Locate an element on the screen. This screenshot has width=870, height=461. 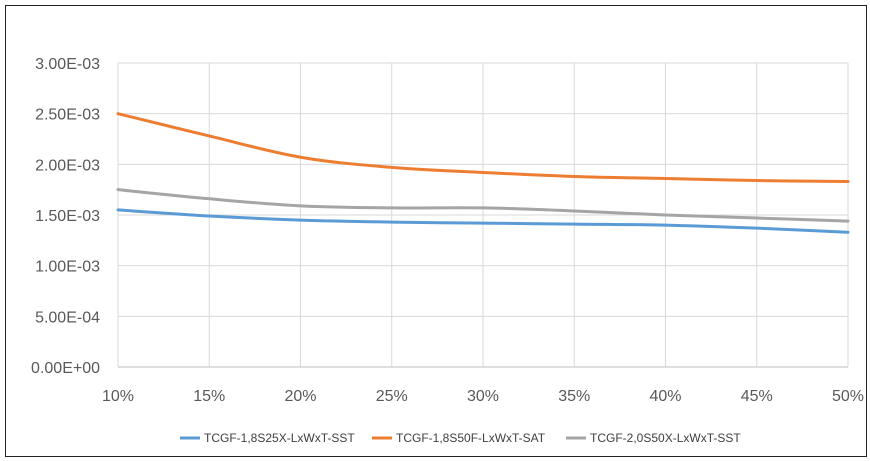
x-tick-label: 30% is located at coordinates (483, 396).